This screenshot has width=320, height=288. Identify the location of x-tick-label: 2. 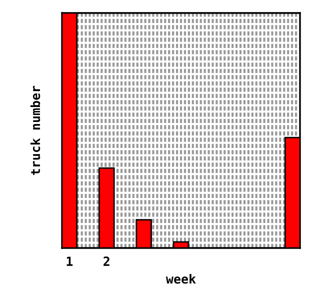
(107, 261).